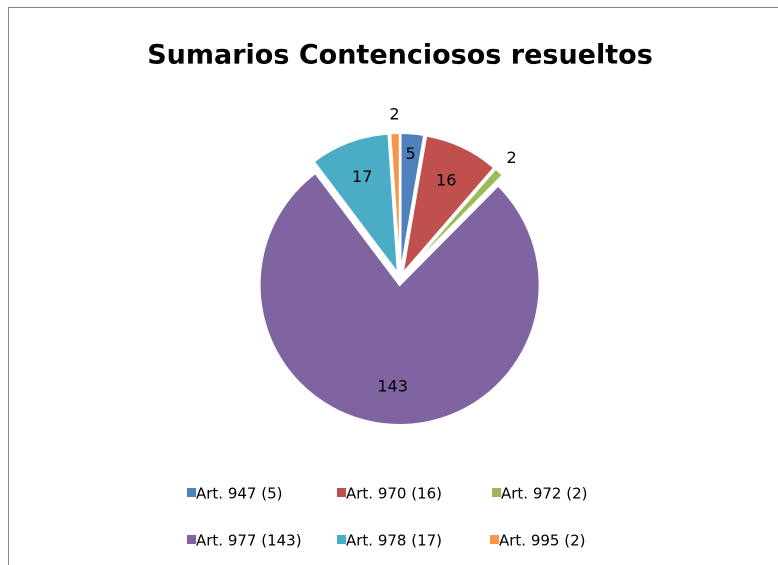  I want to click on legend-label: Art. 970 (16), so click(394, 494).